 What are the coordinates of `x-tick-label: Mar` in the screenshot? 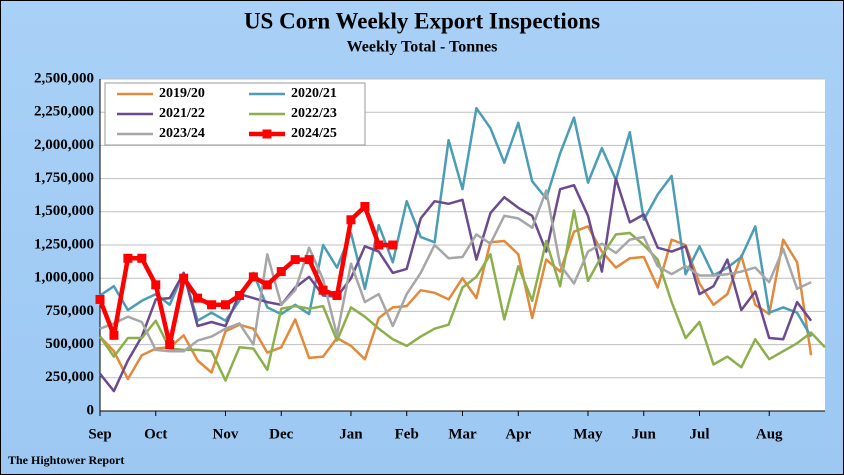 It's located at (462, 434).